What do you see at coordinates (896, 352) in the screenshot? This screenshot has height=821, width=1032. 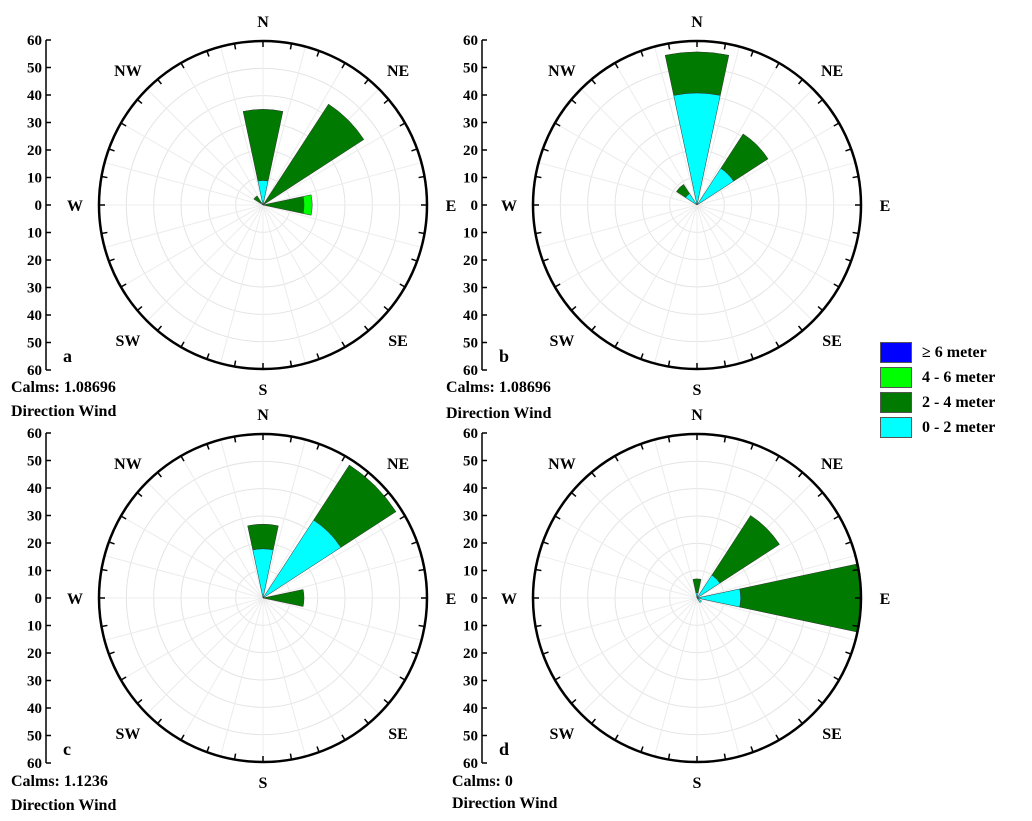 I see `legend-swatch-ge6` at bounding box center [896, 352].